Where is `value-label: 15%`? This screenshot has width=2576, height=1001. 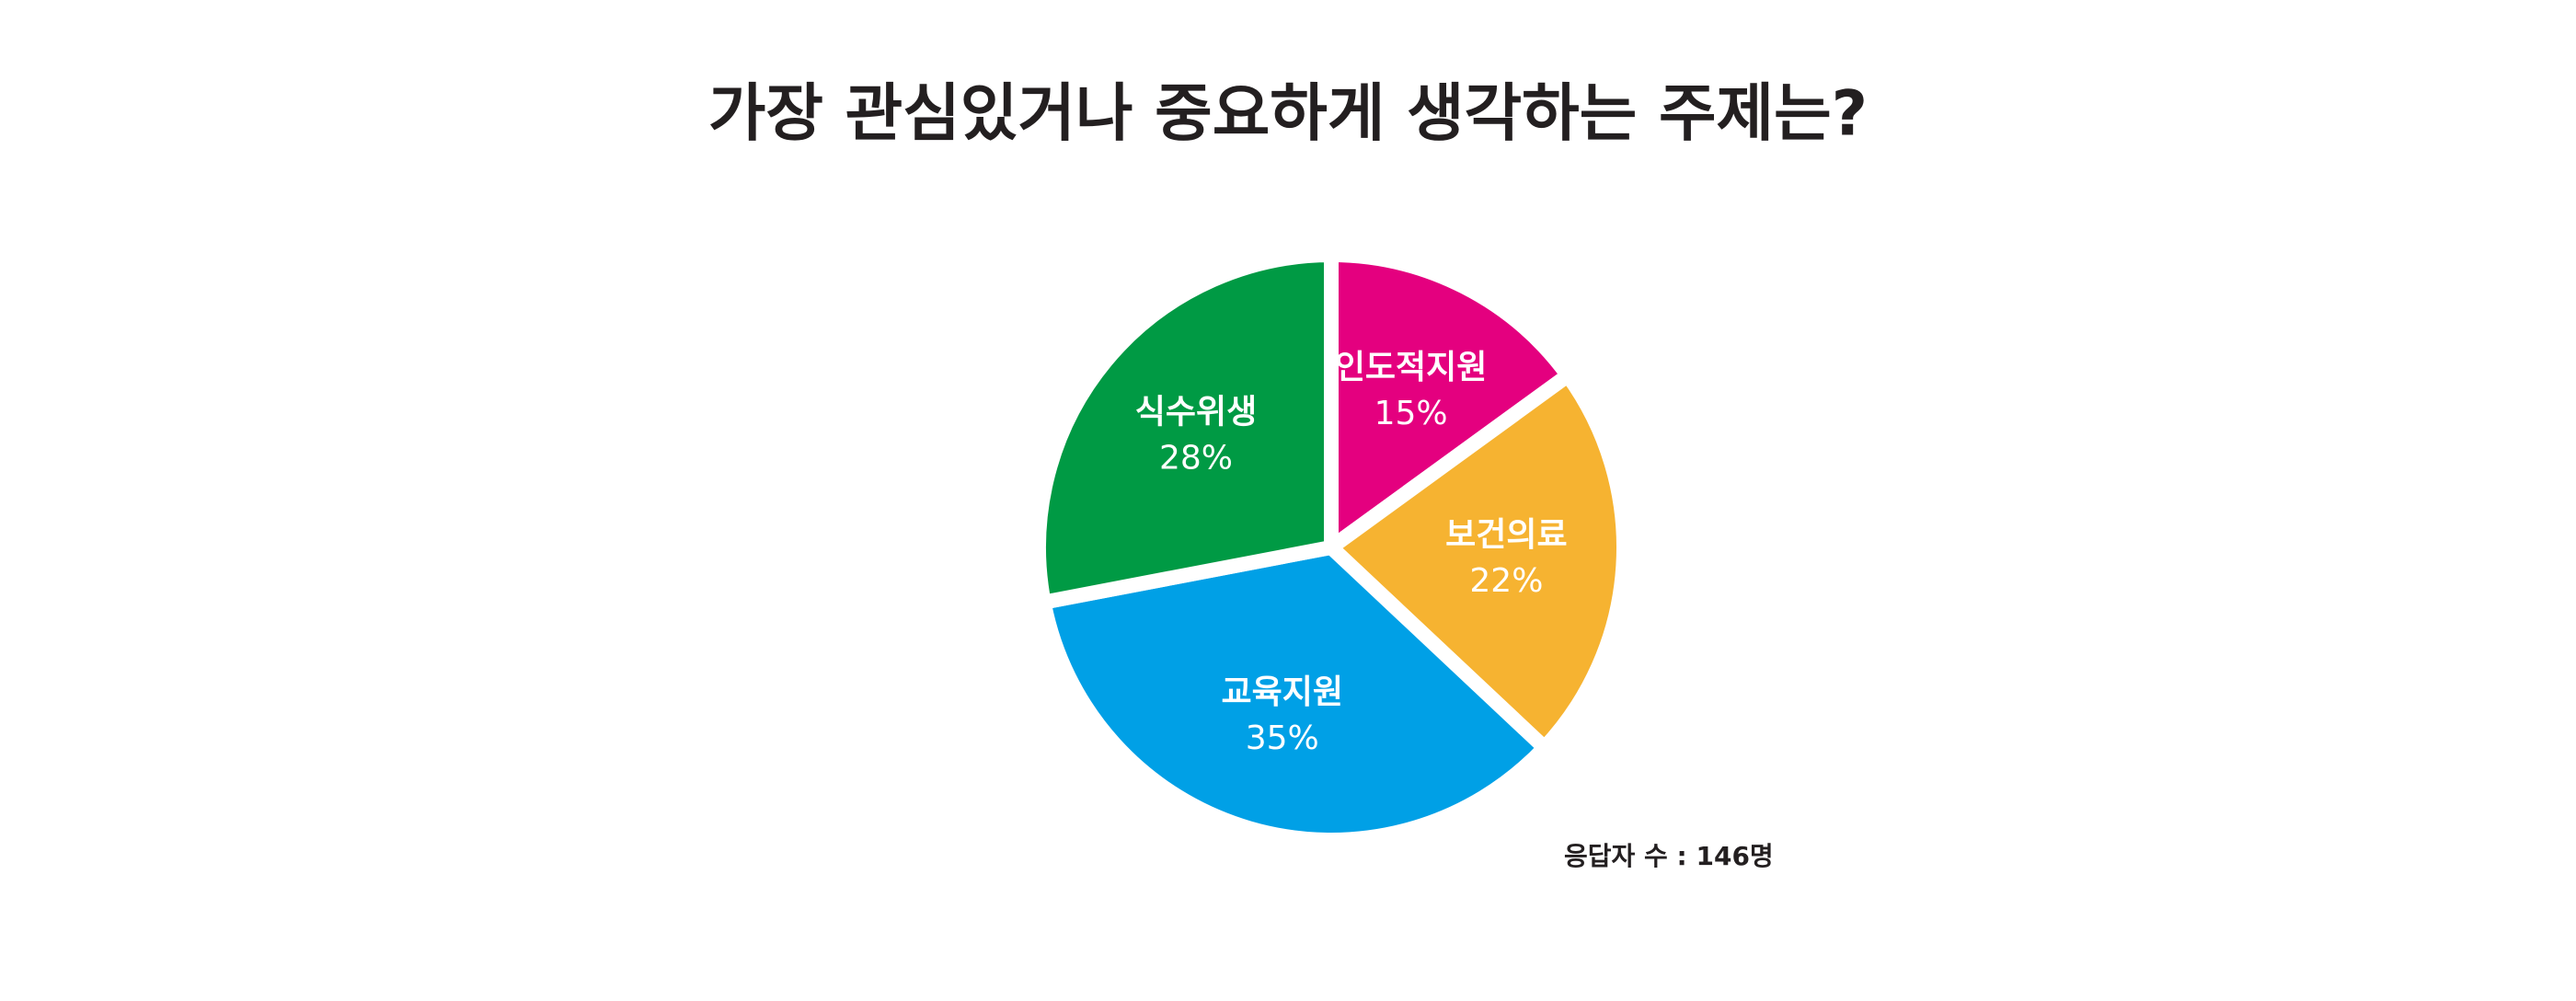
value-label: 15% is located at coordinates (1411, 413).